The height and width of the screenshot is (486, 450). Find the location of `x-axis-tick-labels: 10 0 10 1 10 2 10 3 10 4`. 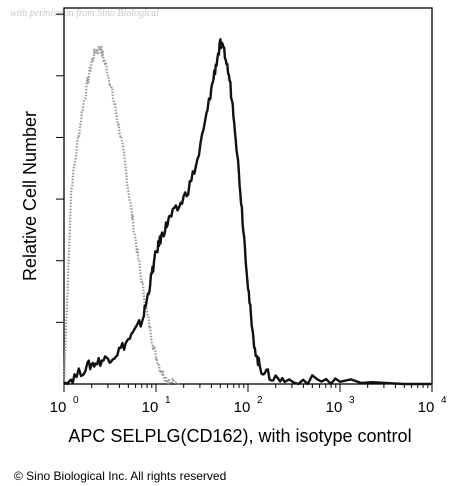

x-axis-tick-labels: 10 0 10 1 10 2 10 3 10 4 is located at coordinates (248, 405).